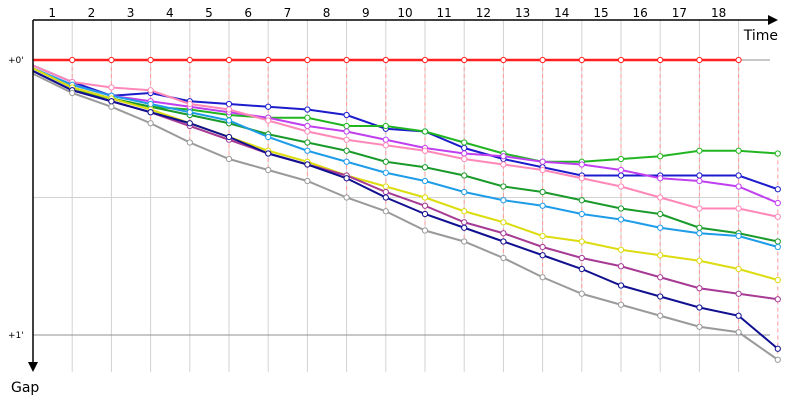 This screenshot has height=400, width=800. Describe the element at coordinates (288, 13) in the screenshot. I see `x-tick-label: 7` at that location.